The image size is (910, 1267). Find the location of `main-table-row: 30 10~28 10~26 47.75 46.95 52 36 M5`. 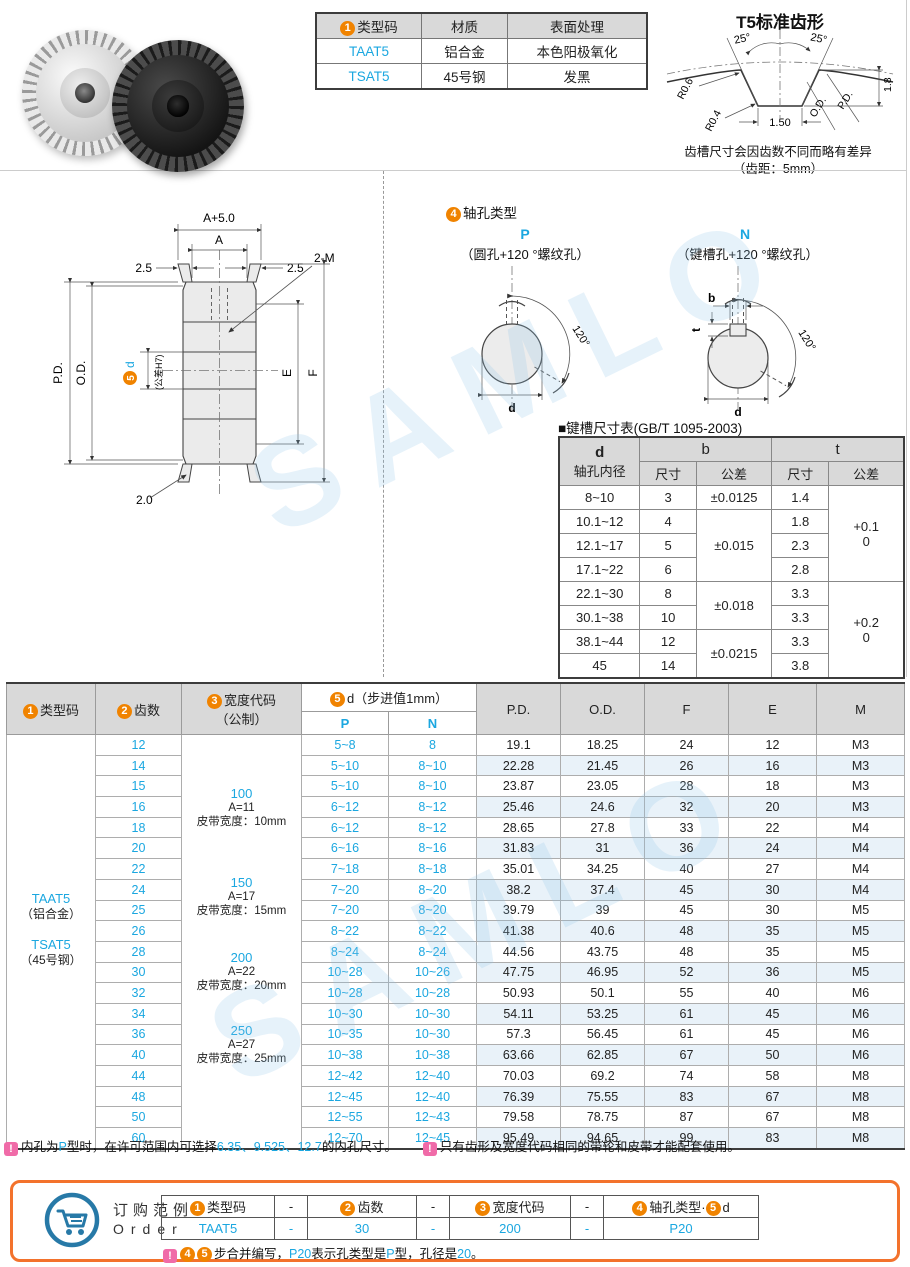

main-table-row: 30 10~28 10~26 47.75 46.95 52 36 M5 is located at coordinates (456, 972).